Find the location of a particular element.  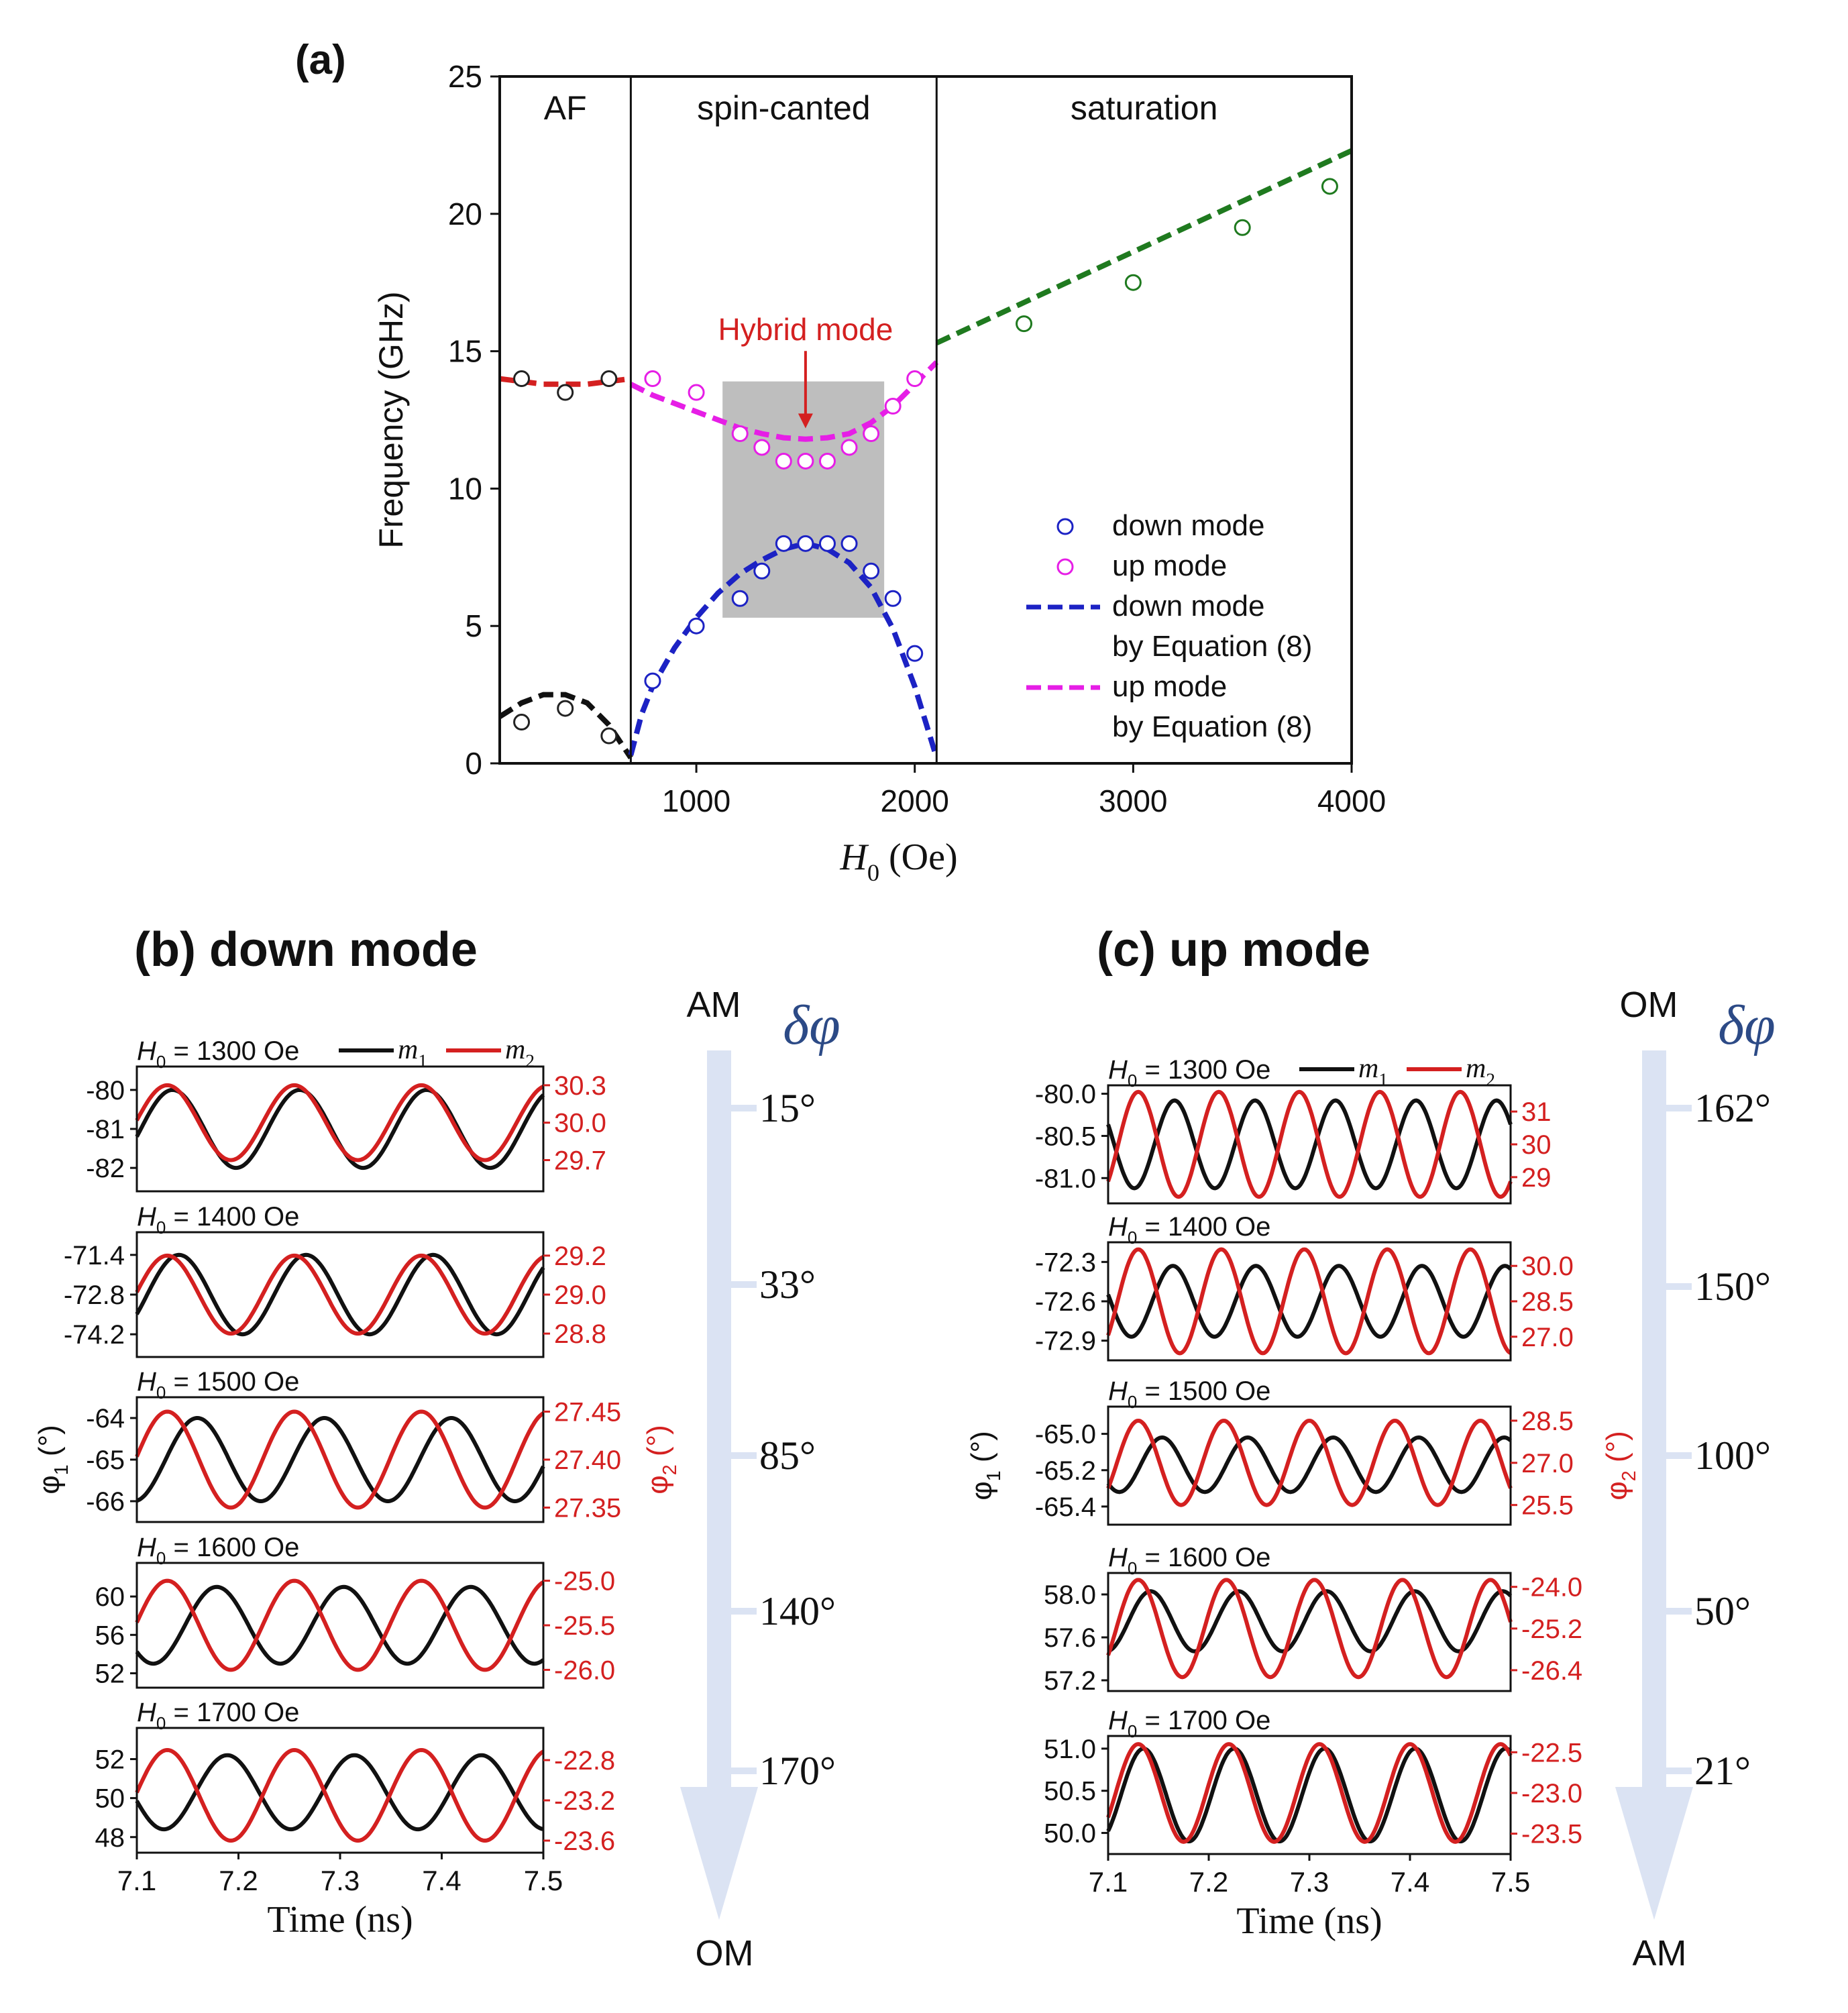

field-label-2: H0 = 1500 Oe is located at coordinates (218, 1385).